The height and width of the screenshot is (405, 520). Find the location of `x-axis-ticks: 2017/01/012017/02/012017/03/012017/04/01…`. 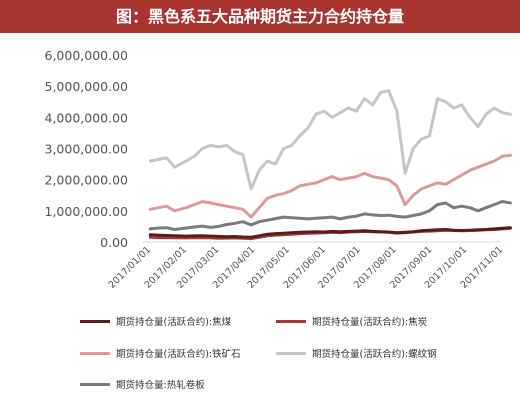

x-axis-ticks: 2017/01/012017/02/012017/03/012017/04/01… is located at coordinates (306, 267).